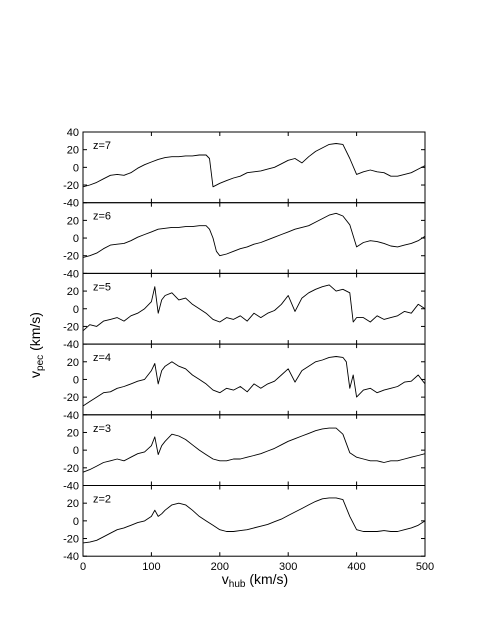 Image resolution: width=485 pixels, height=627 pixels. I want to click on panel-2: -40 -20 0 20 z=6, so click(244, 241).